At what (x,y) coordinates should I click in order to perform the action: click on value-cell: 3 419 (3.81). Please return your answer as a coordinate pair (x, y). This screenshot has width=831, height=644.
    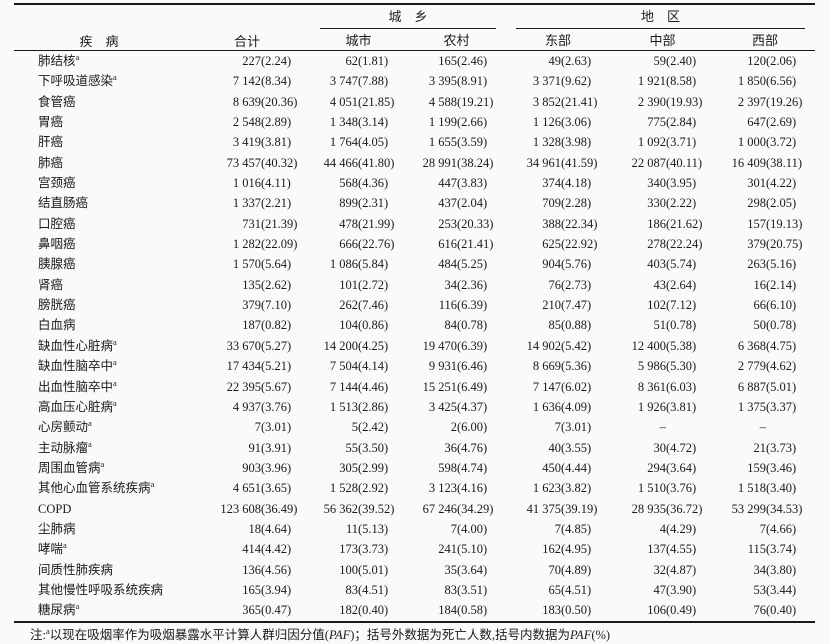
    Looking at the image, I should click on (247, 142).